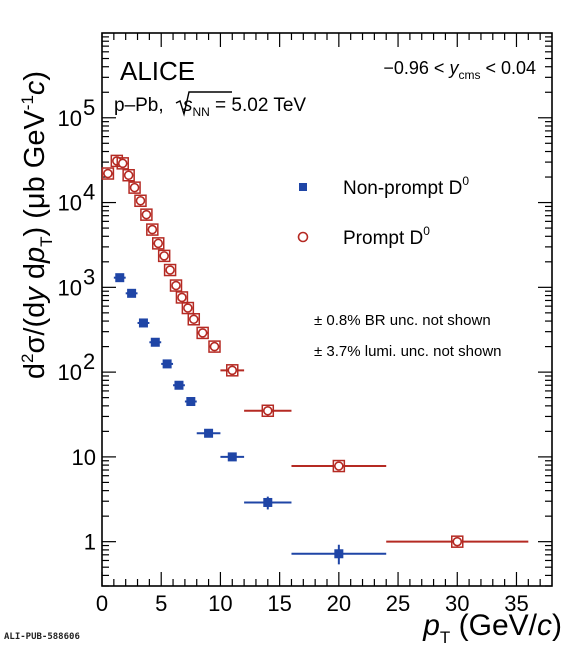  I want to click on y-title-sup2: 2, so click(27, 357).